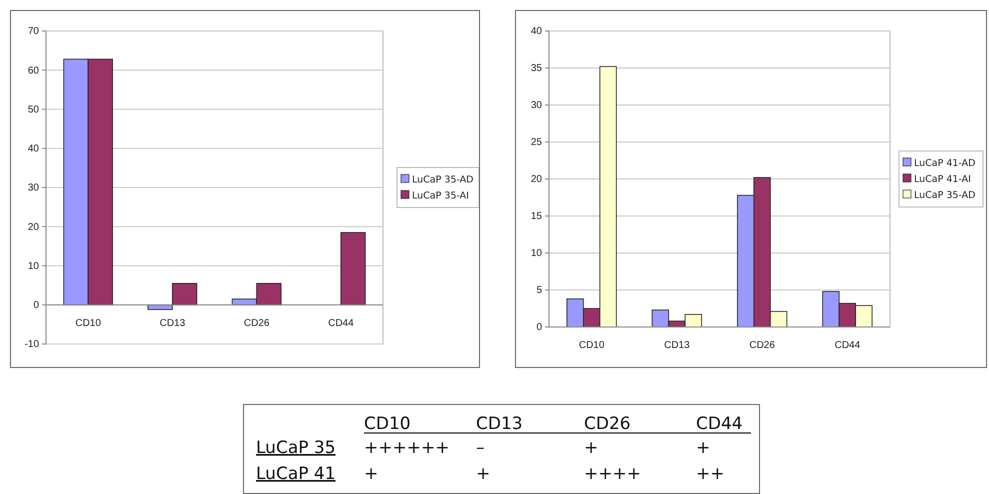  What do you see at coordinates (539, 290) in the screenshot?
I see `y-tick-label: 5` at bounding box center [539, 290].